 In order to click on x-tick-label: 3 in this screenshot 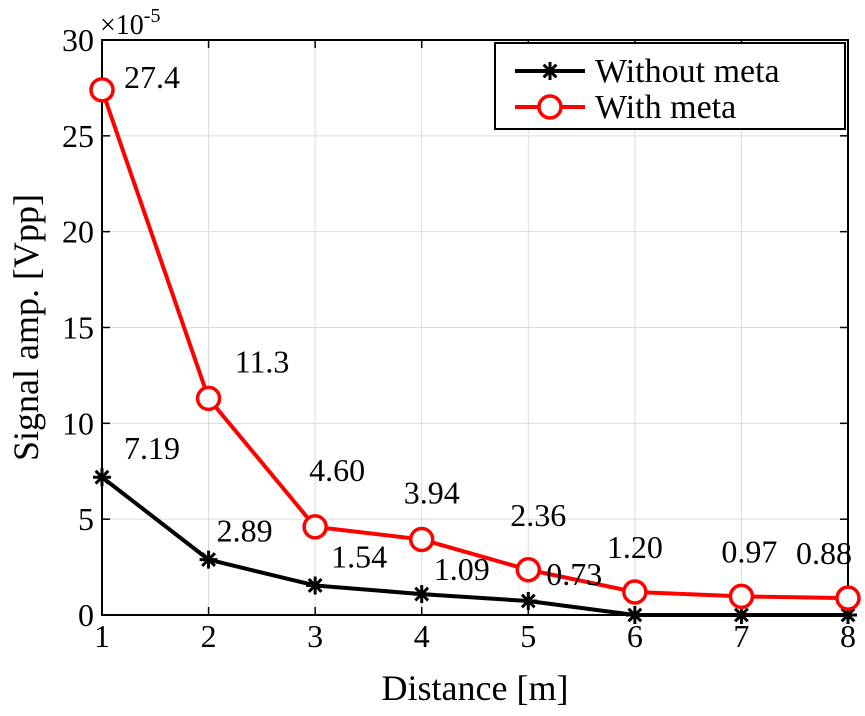, I will do `click(315, 636)`.